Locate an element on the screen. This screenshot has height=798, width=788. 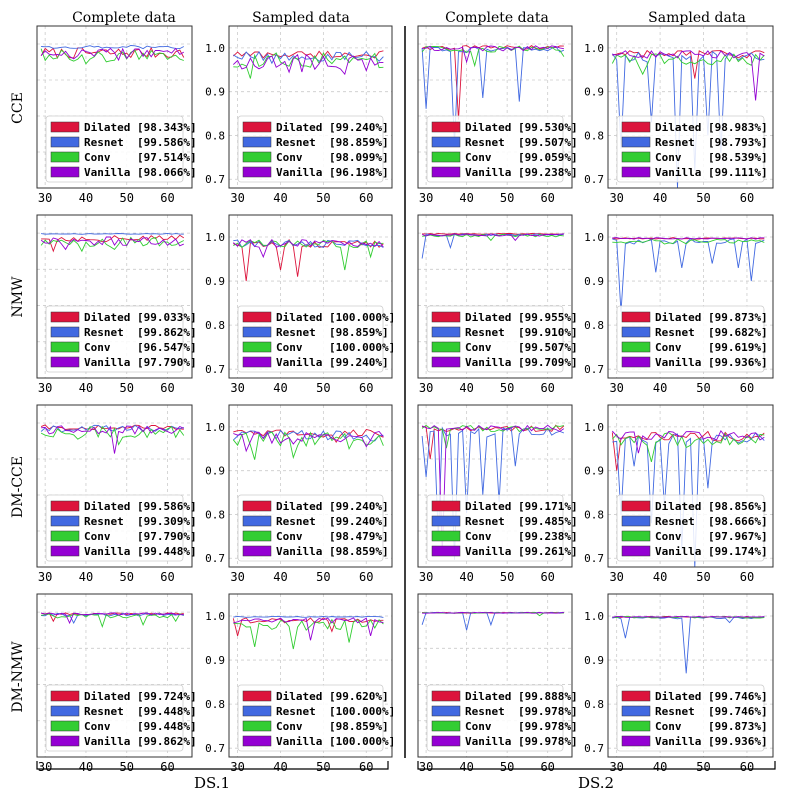
legend-label-conv: Conv [97.967%] is located at coordinates (711, 536).